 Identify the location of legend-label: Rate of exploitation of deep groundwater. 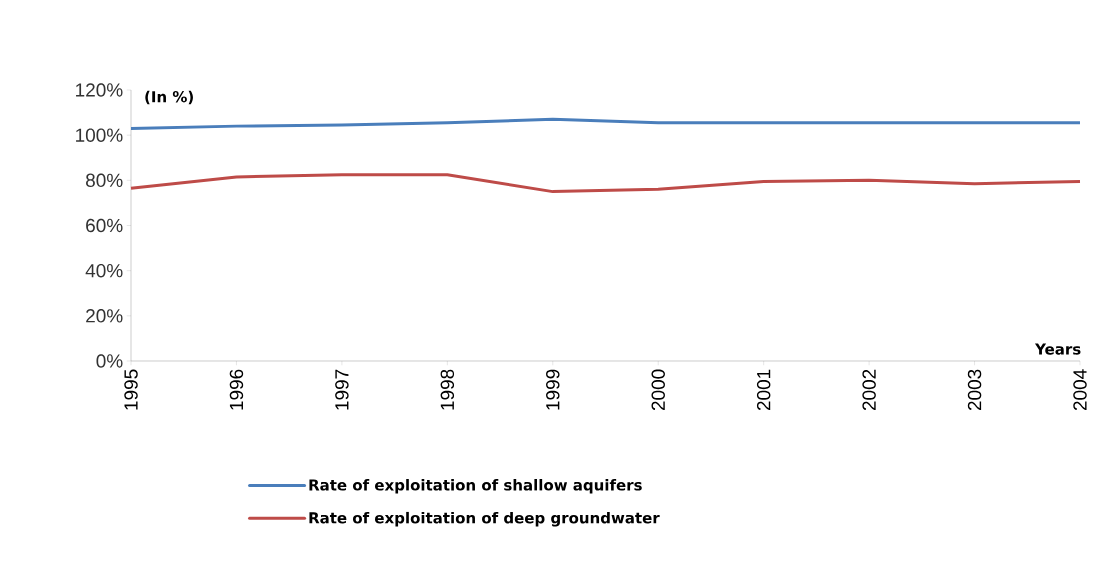
(484, 519).